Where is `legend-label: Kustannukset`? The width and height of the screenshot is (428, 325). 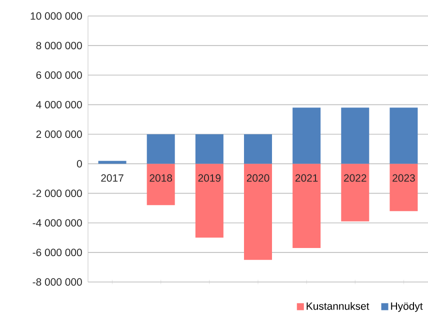
legend-label: Kustannukset is located at coordinates (338, 306).